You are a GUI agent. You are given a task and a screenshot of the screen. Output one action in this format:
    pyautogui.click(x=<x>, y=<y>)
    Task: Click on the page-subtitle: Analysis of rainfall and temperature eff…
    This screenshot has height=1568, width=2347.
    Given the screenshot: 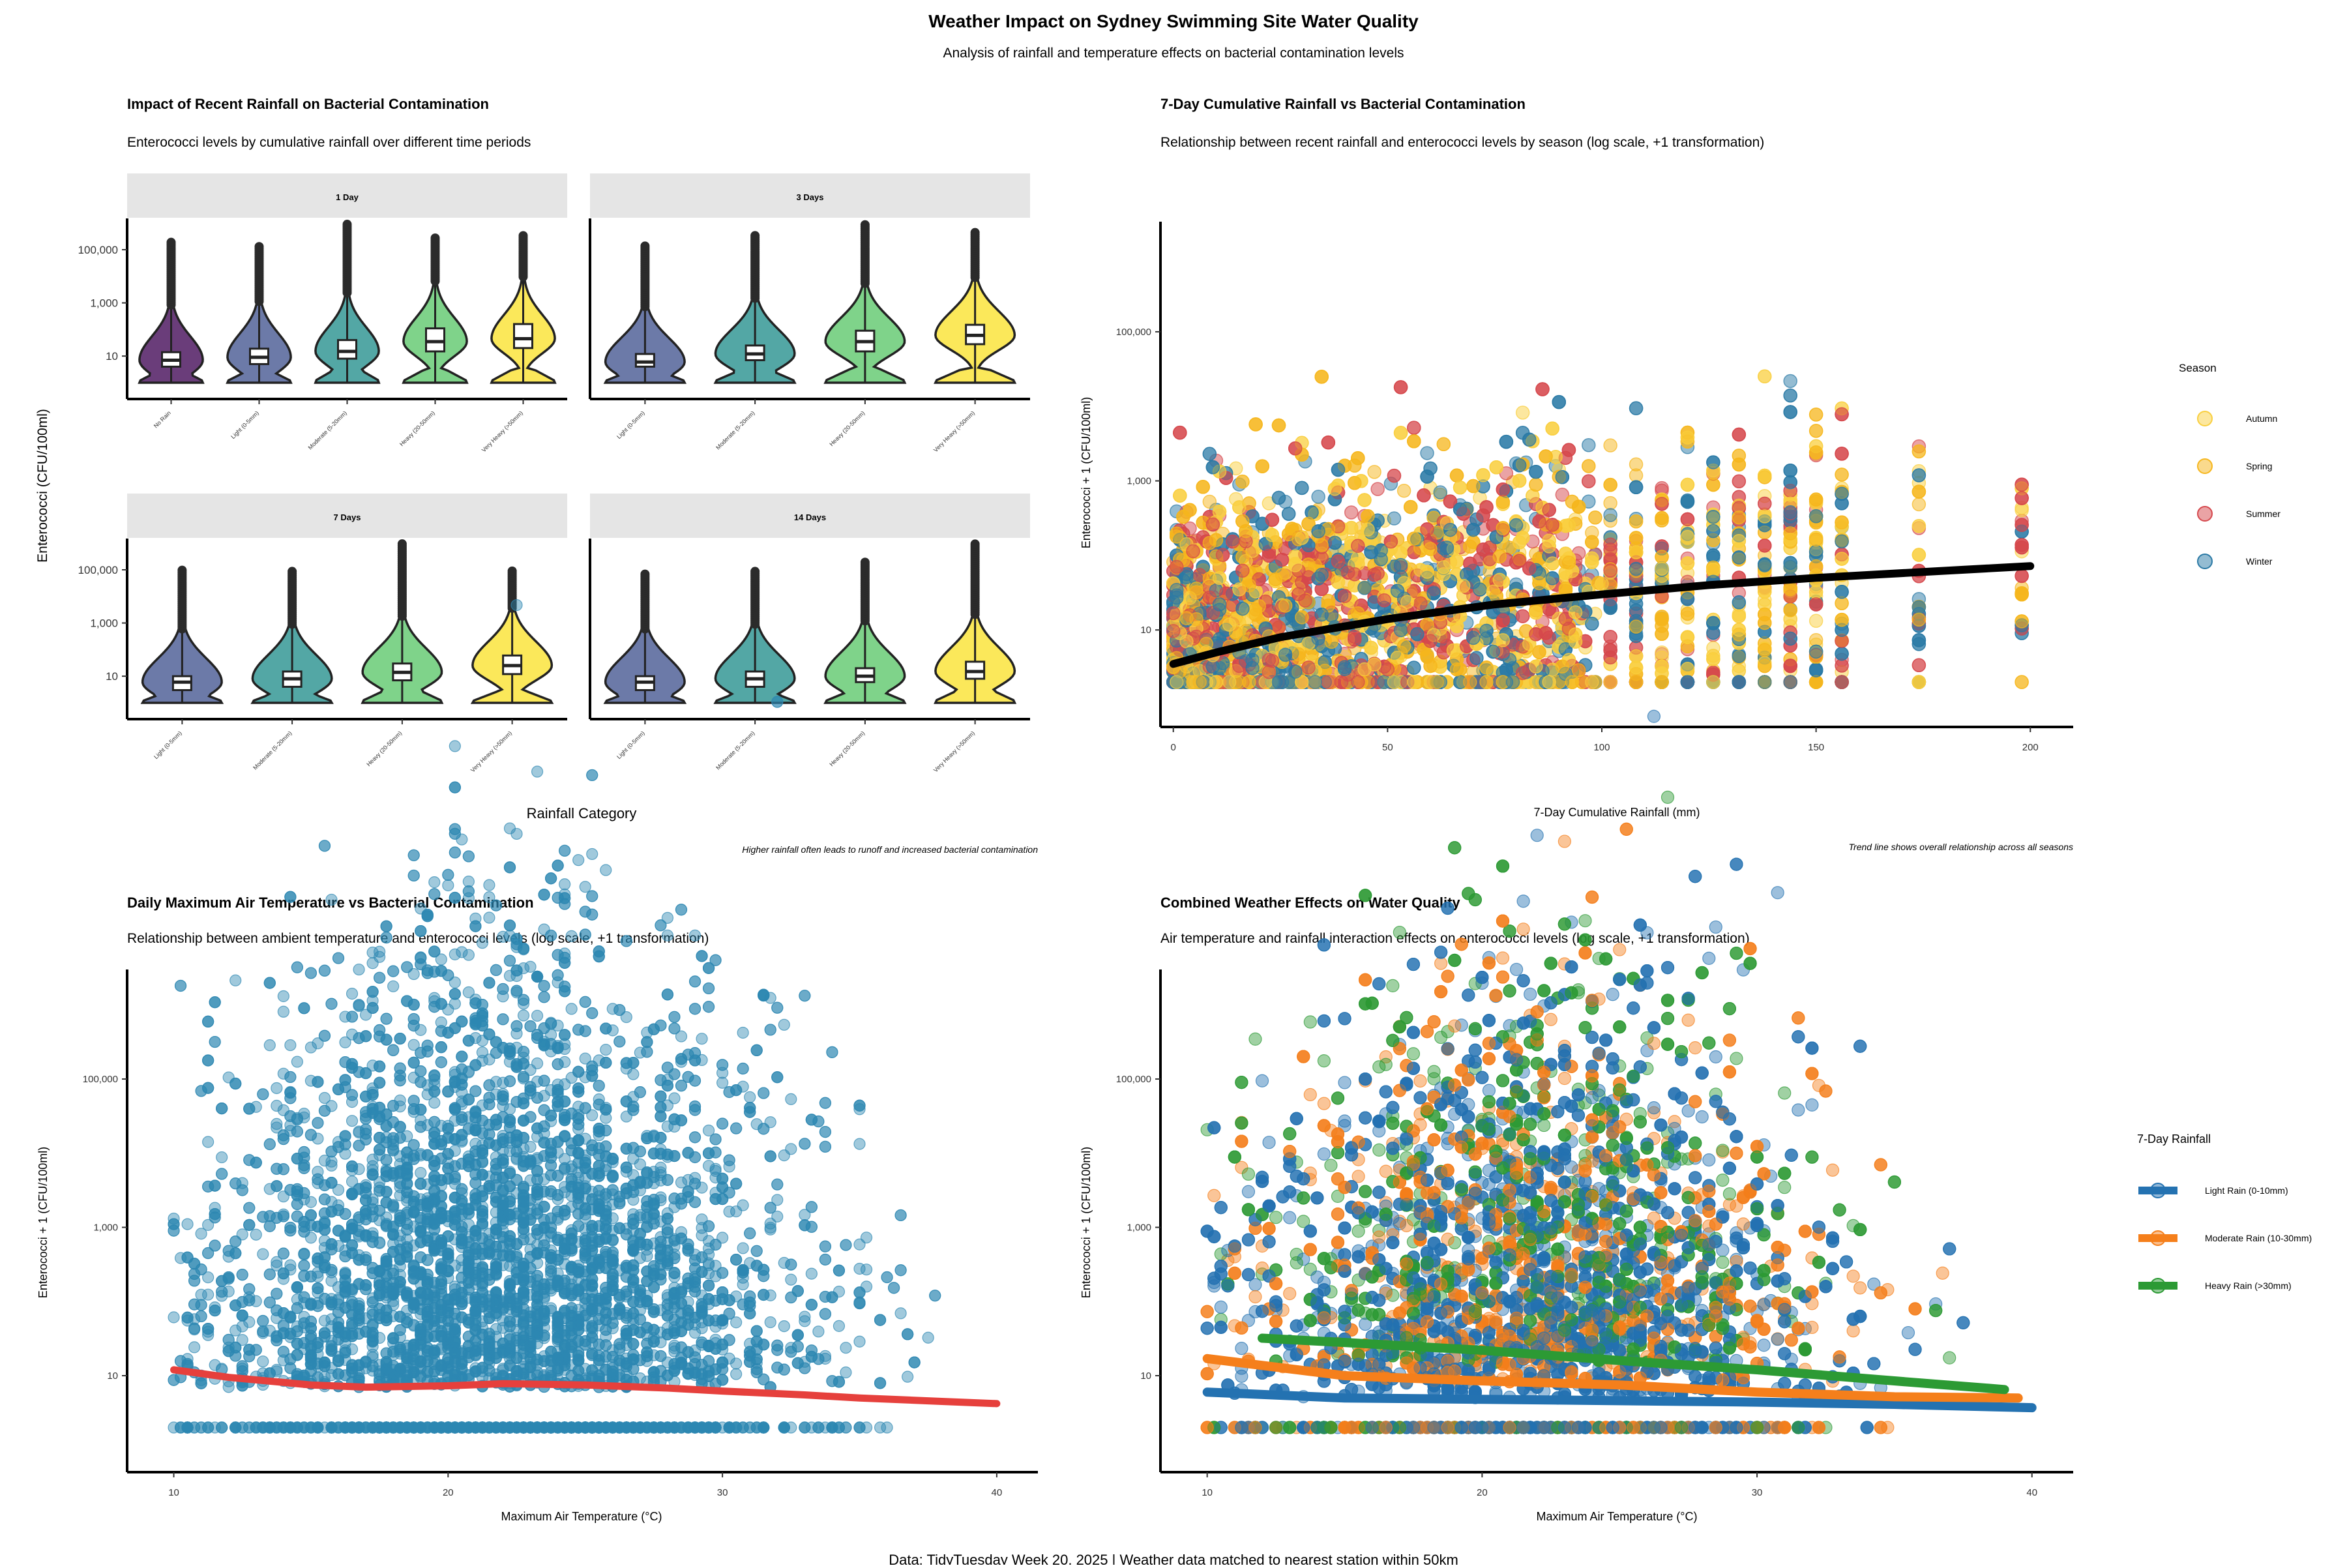 What is the action you would take?
    pyautogui.click(x=1173, y=54)
    